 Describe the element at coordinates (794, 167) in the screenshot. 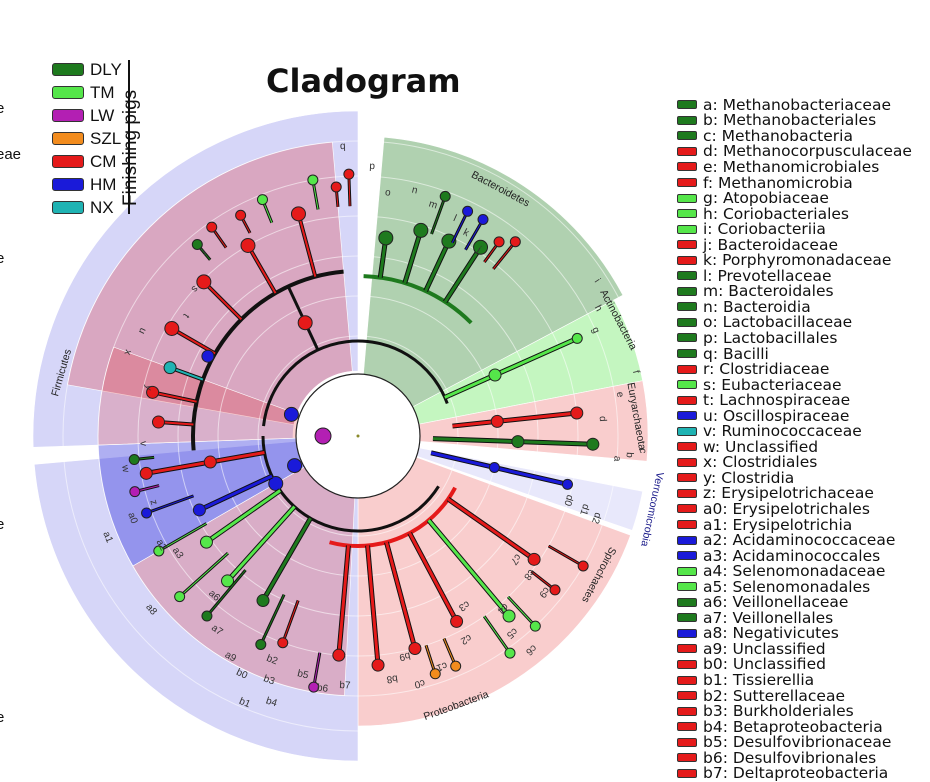

I see `legend-item: e: Methanomicrobiales` at that location.